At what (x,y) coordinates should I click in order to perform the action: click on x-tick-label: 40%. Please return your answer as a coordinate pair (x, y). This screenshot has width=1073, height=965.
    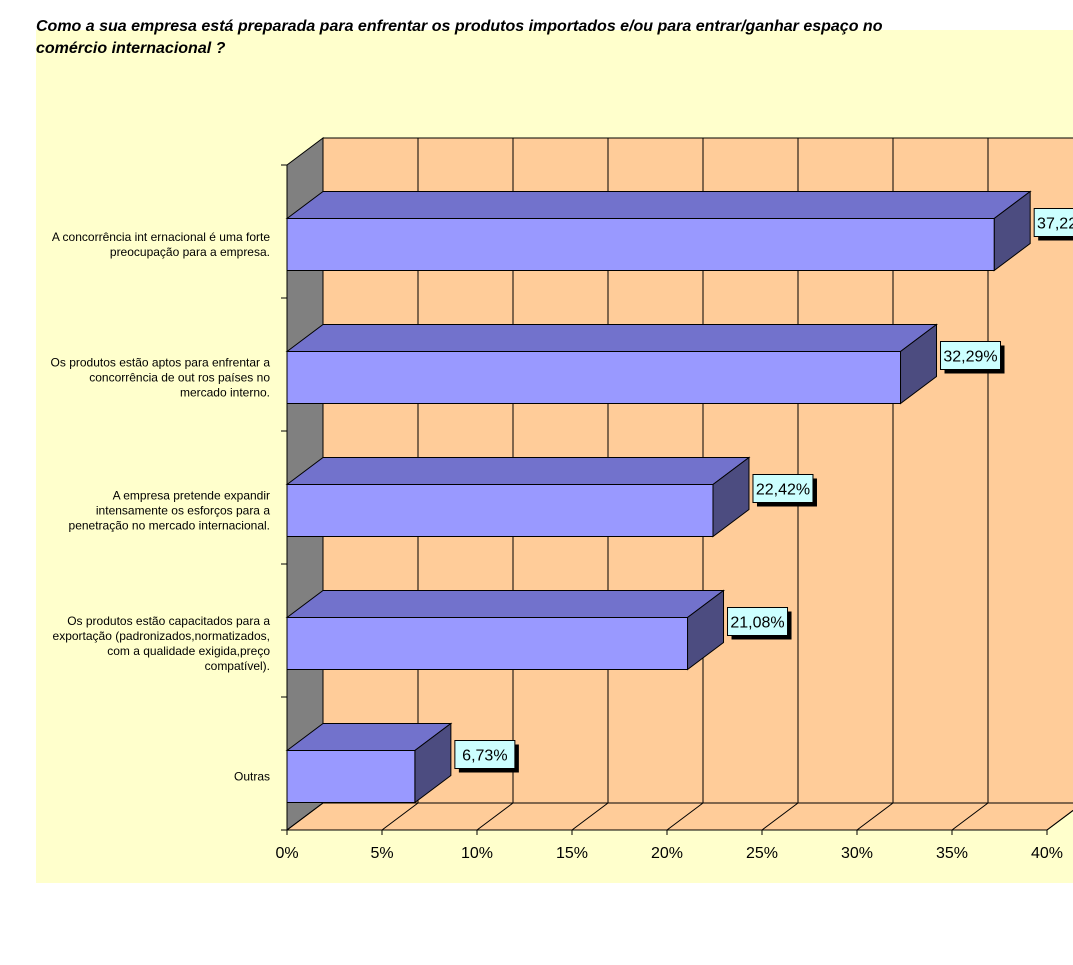
    Looking at the image, I should click on (1047, 853).